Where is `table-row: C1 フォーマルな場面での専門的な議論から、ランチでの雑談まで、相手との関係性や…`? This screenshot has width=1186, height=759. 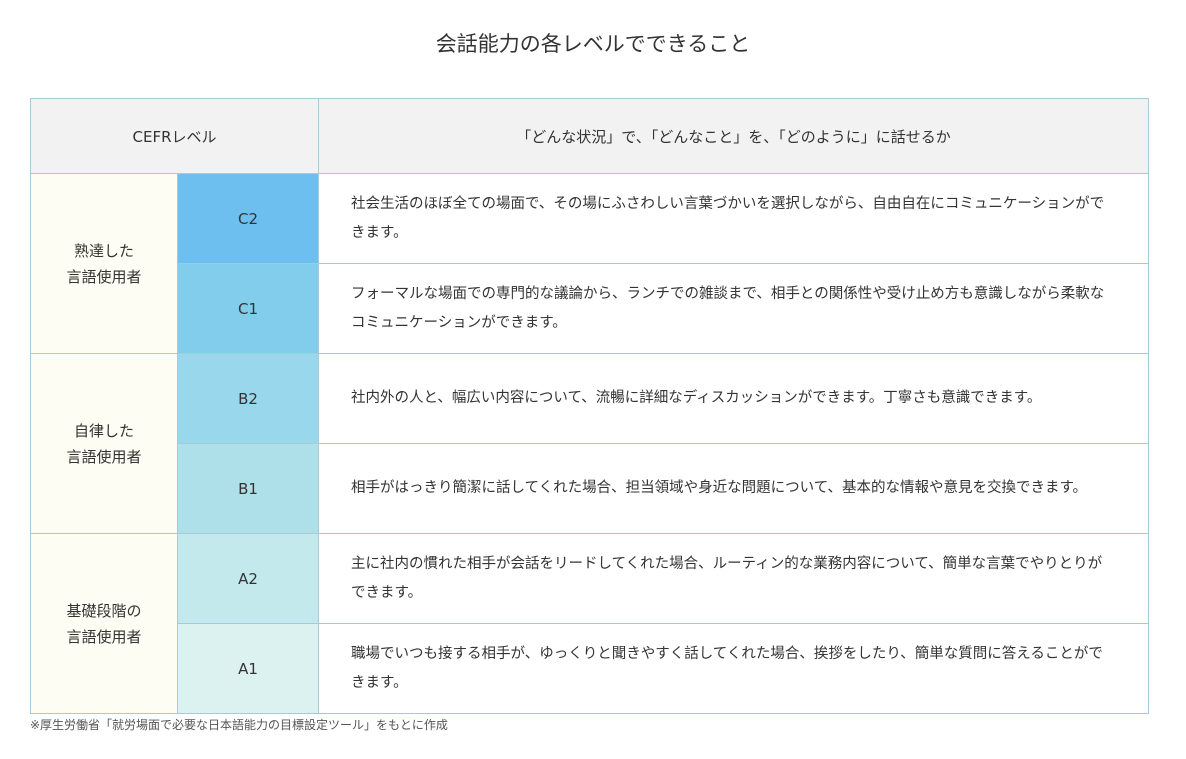 table-row: C1 フォーマルな場面での専門的な議論から、ランチでの雑談まで、相手との関係性や… is located at coordinates (590, 308).